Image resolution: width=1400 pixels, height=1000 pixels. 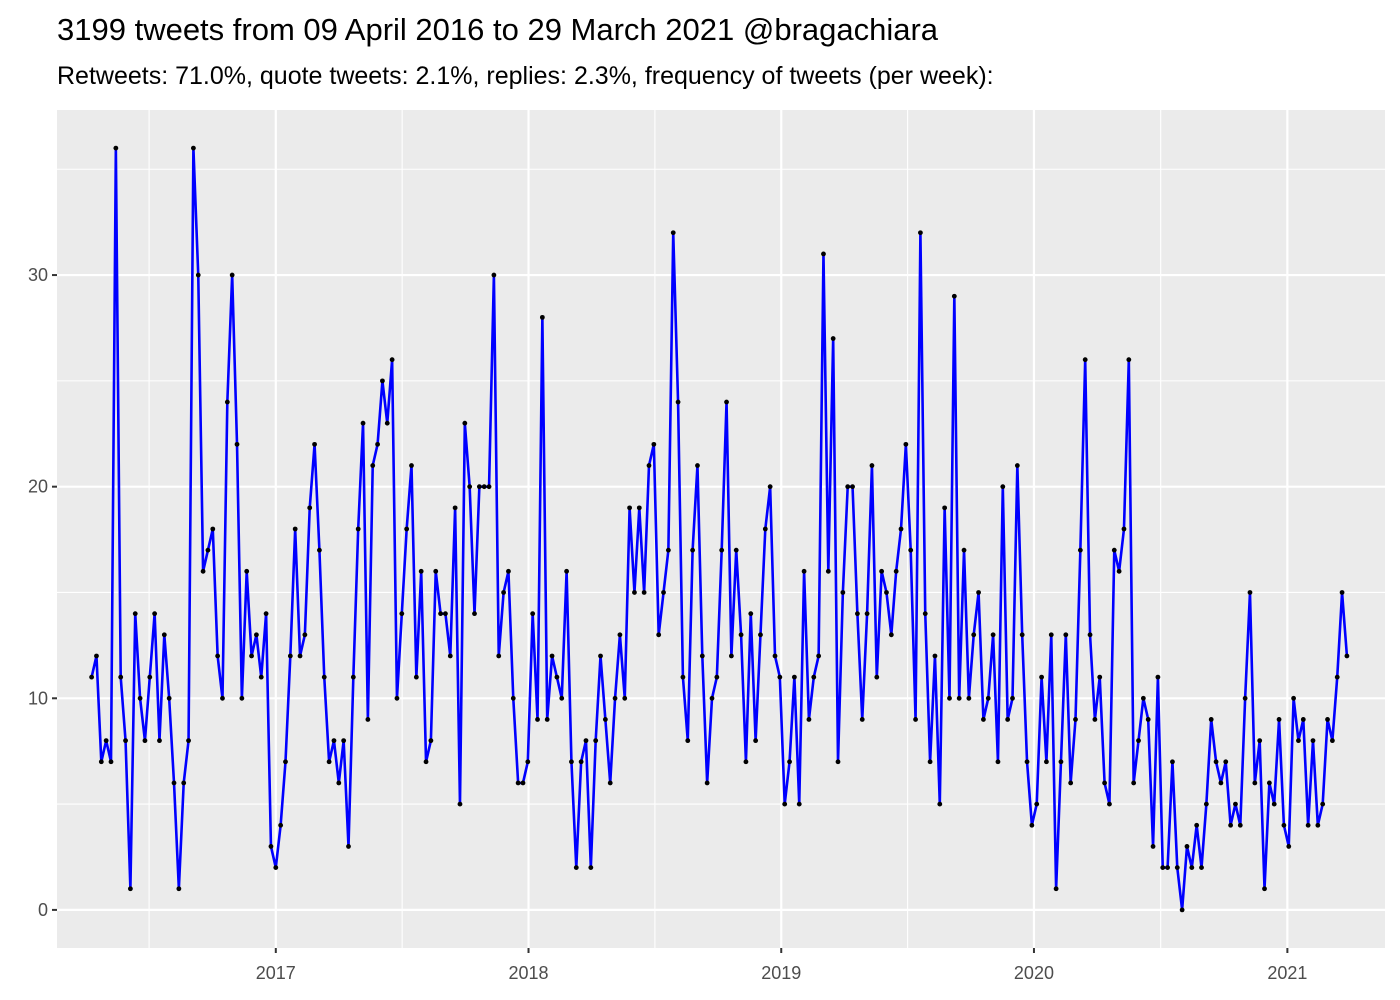 What do you see at coordinates (38, 698) in the screenshot?
I see `y-tick-label: 10` at bounding box center [38, 698].